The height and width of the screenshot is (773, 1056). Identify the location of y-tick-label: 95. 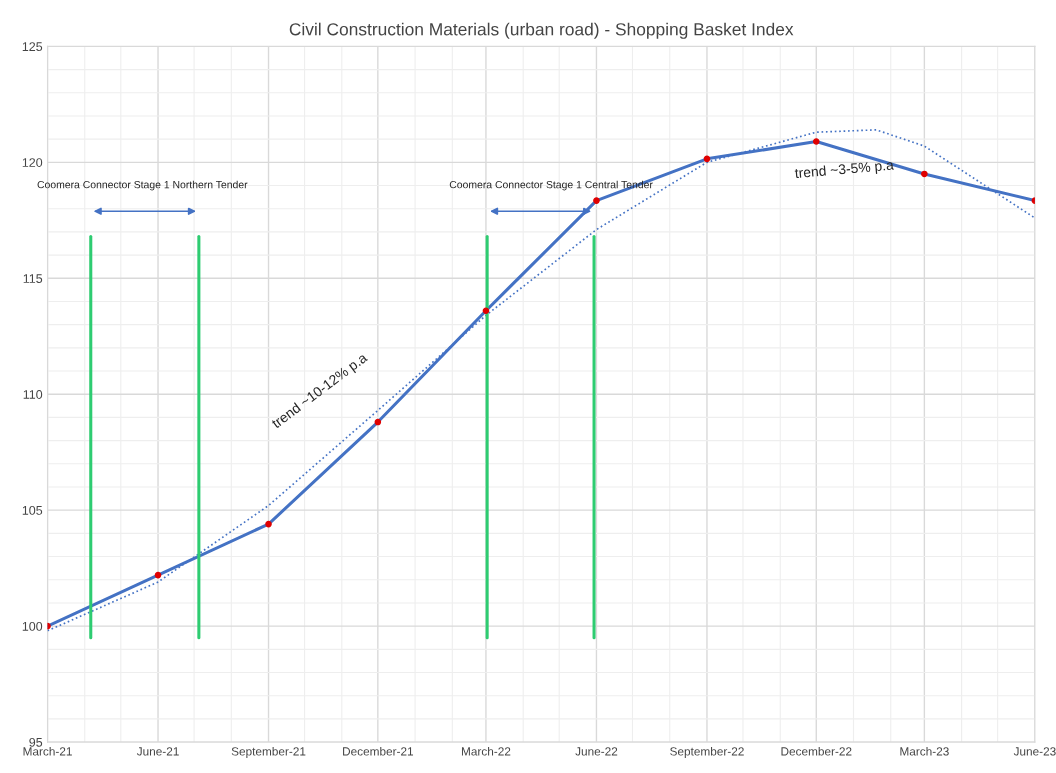
(36, 742).